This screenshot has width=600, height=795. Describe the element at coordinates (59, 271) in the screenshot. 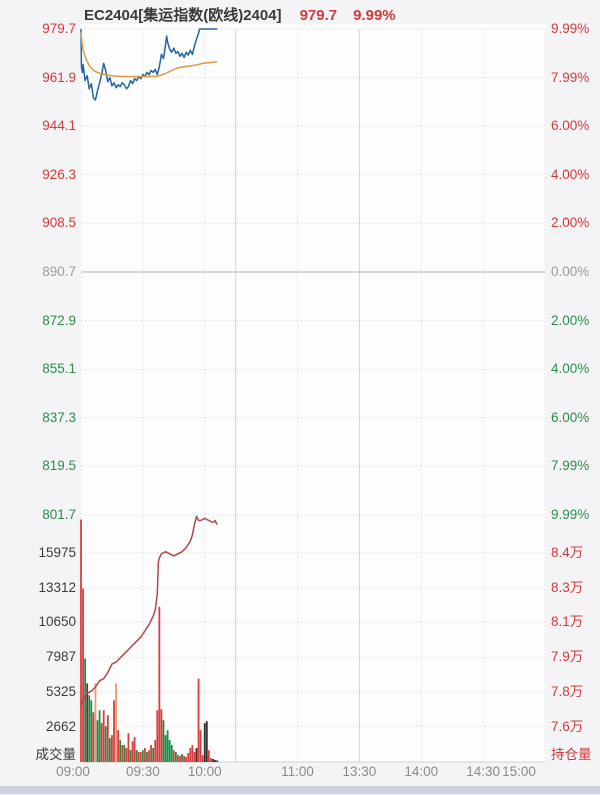

I see `price-tick-label: 890.7` at that location.